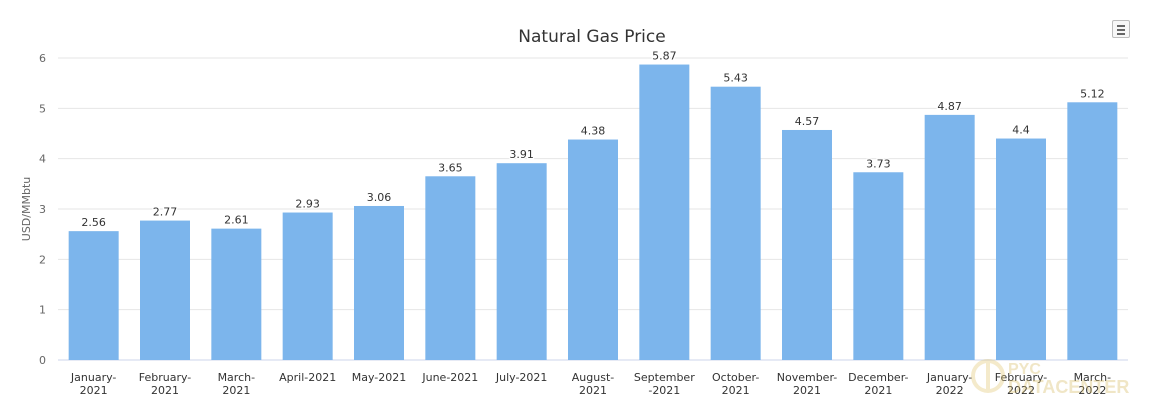 This screenshot has width=1155, height=410. Describe the element at coordinates (1092, 93) in the screenshot. I see `bar-value-label: 5.12` at that location.